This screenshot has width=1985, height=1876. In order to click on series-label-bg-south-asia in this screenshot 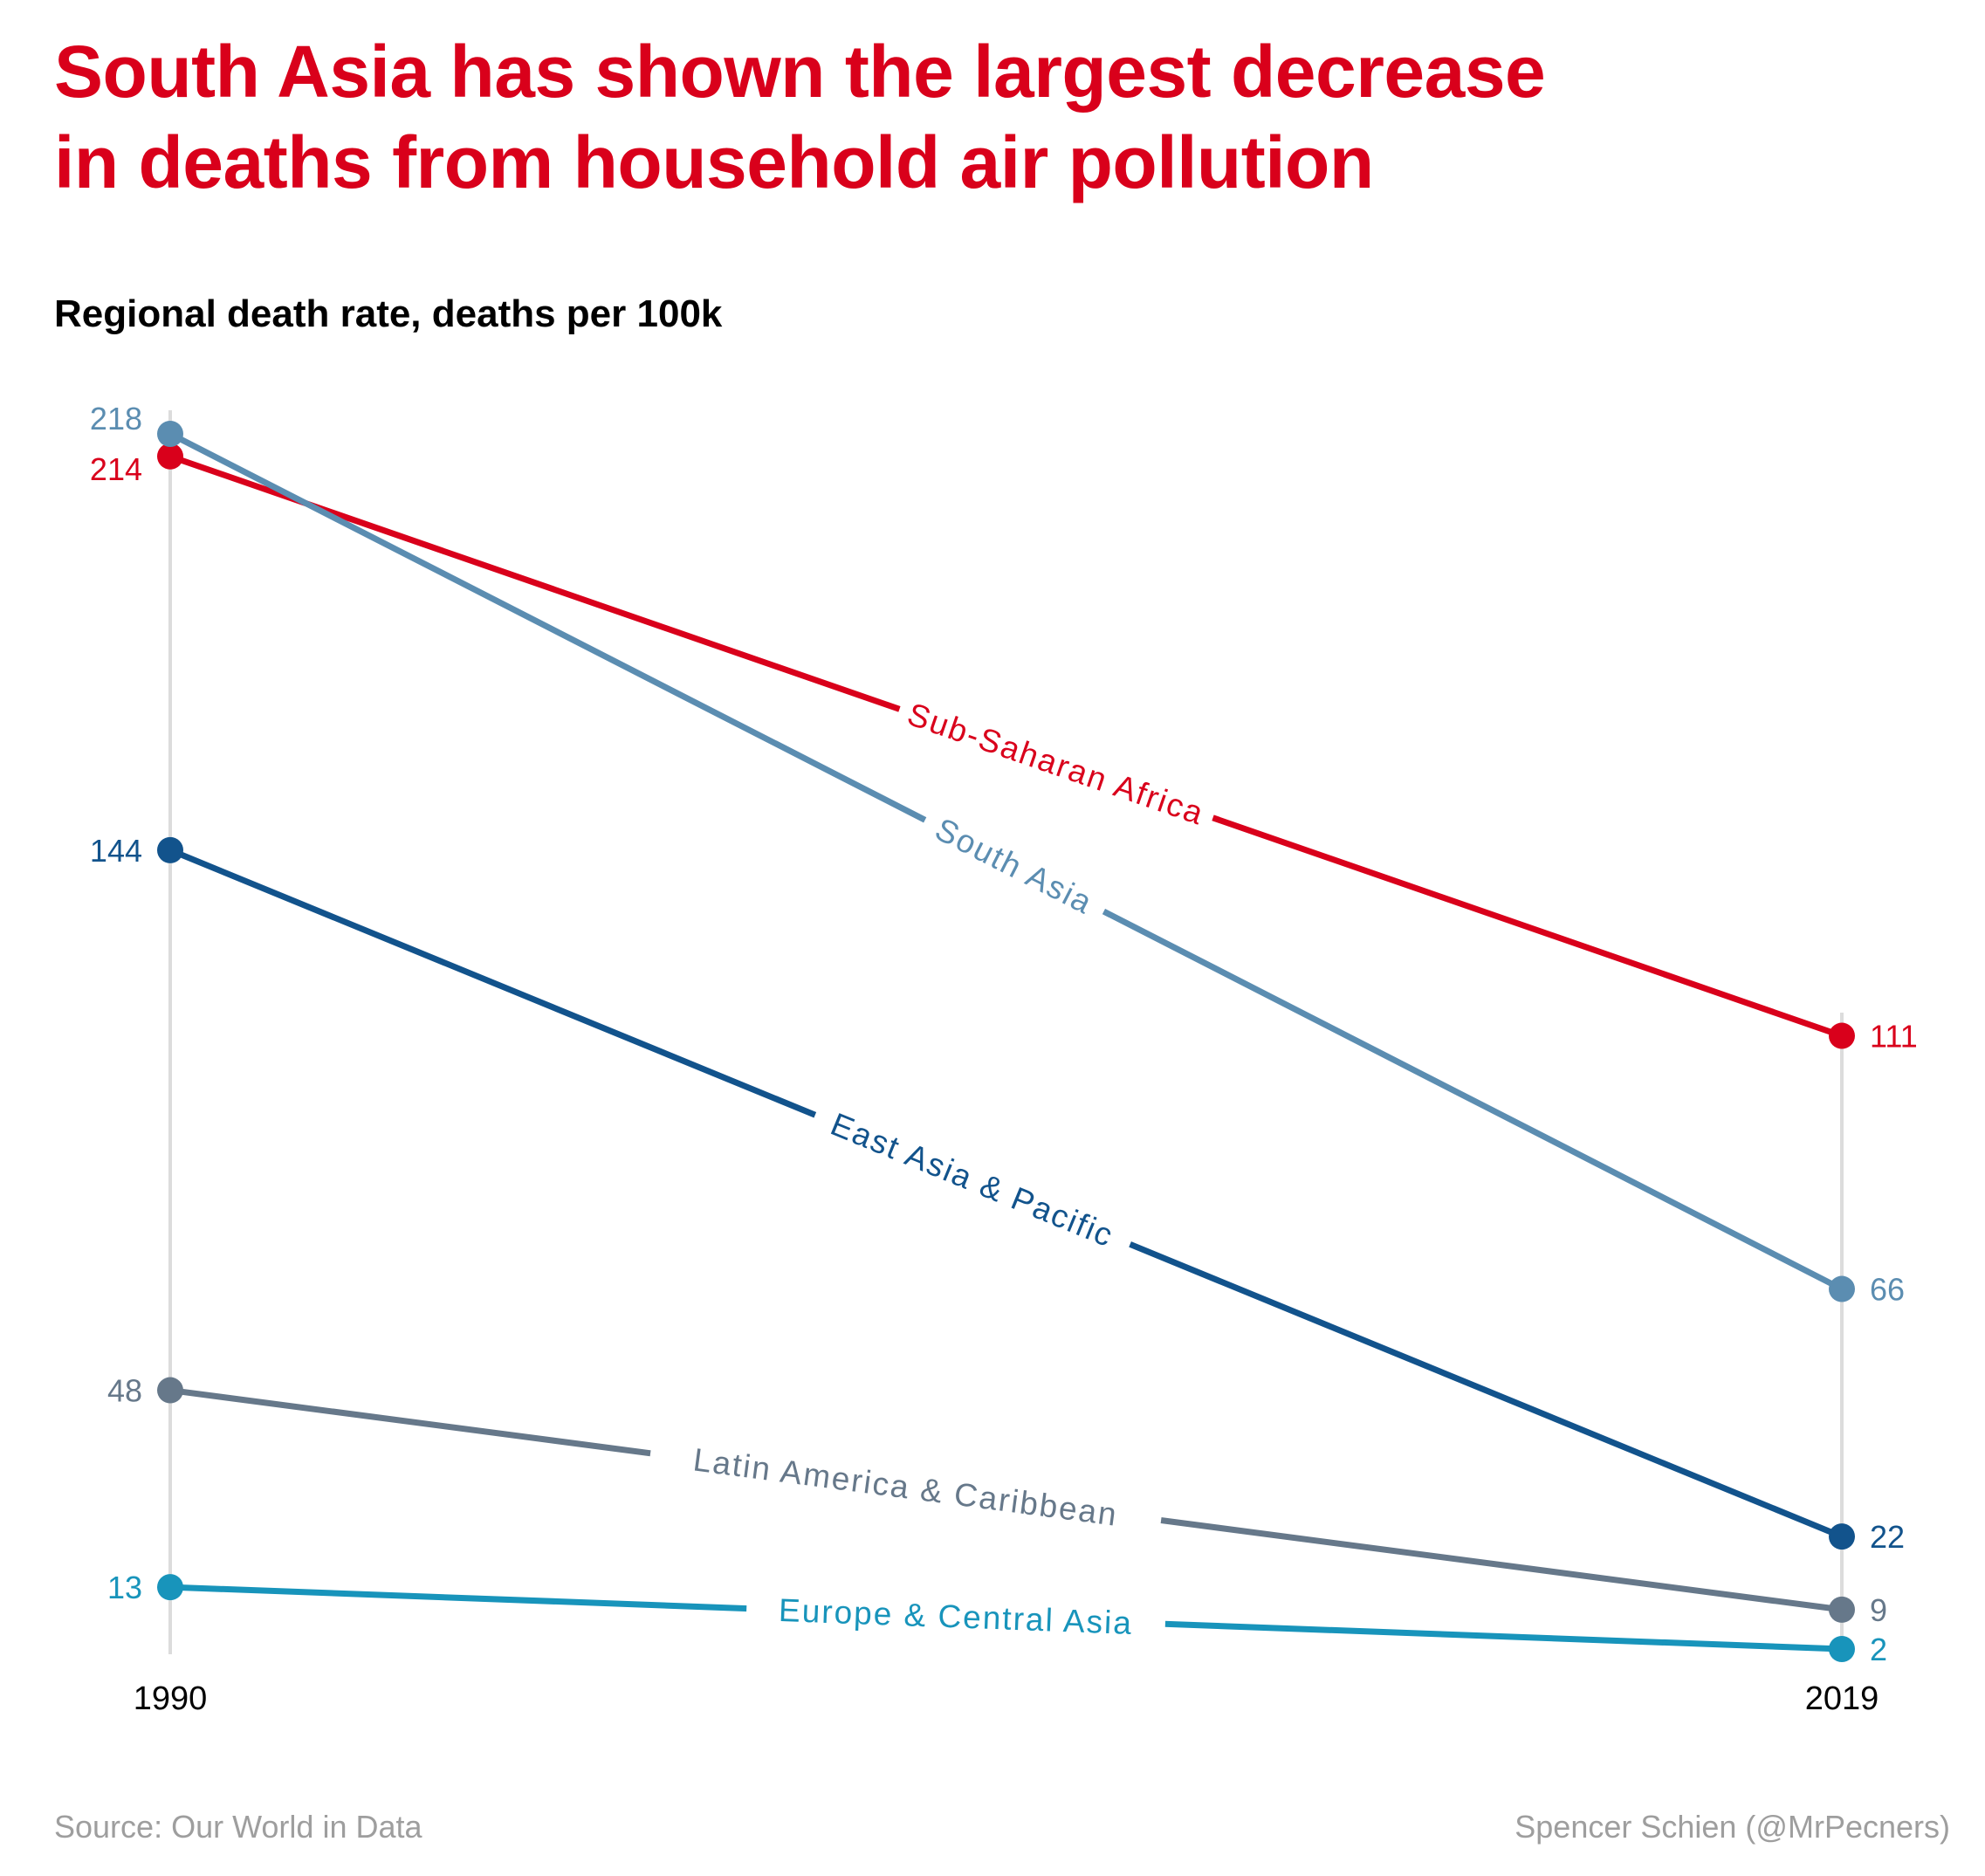, I will do `click(1014, 866)`.